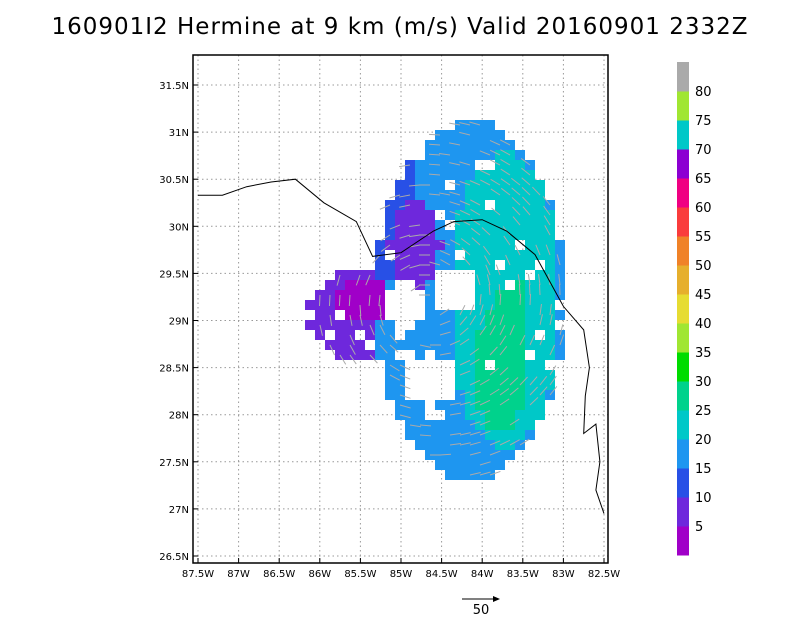 The height and width of the screenshot is (618, 800). I want to click on colorbar-label: 30, so click(703, 382).